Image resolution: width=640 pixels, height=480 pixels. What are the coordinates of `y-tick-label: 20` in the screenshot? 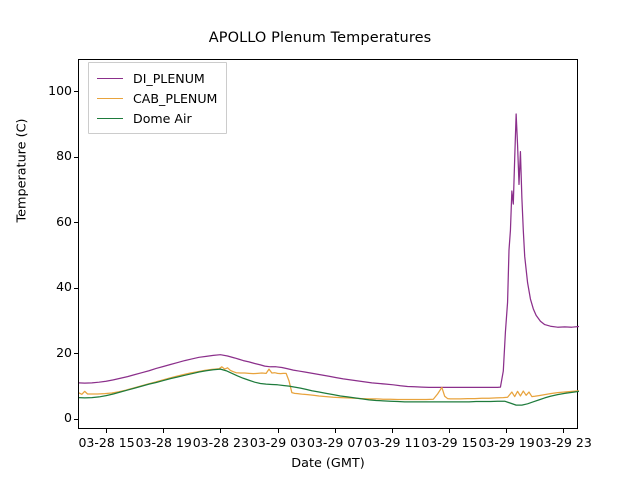 It's located at (64, 352).